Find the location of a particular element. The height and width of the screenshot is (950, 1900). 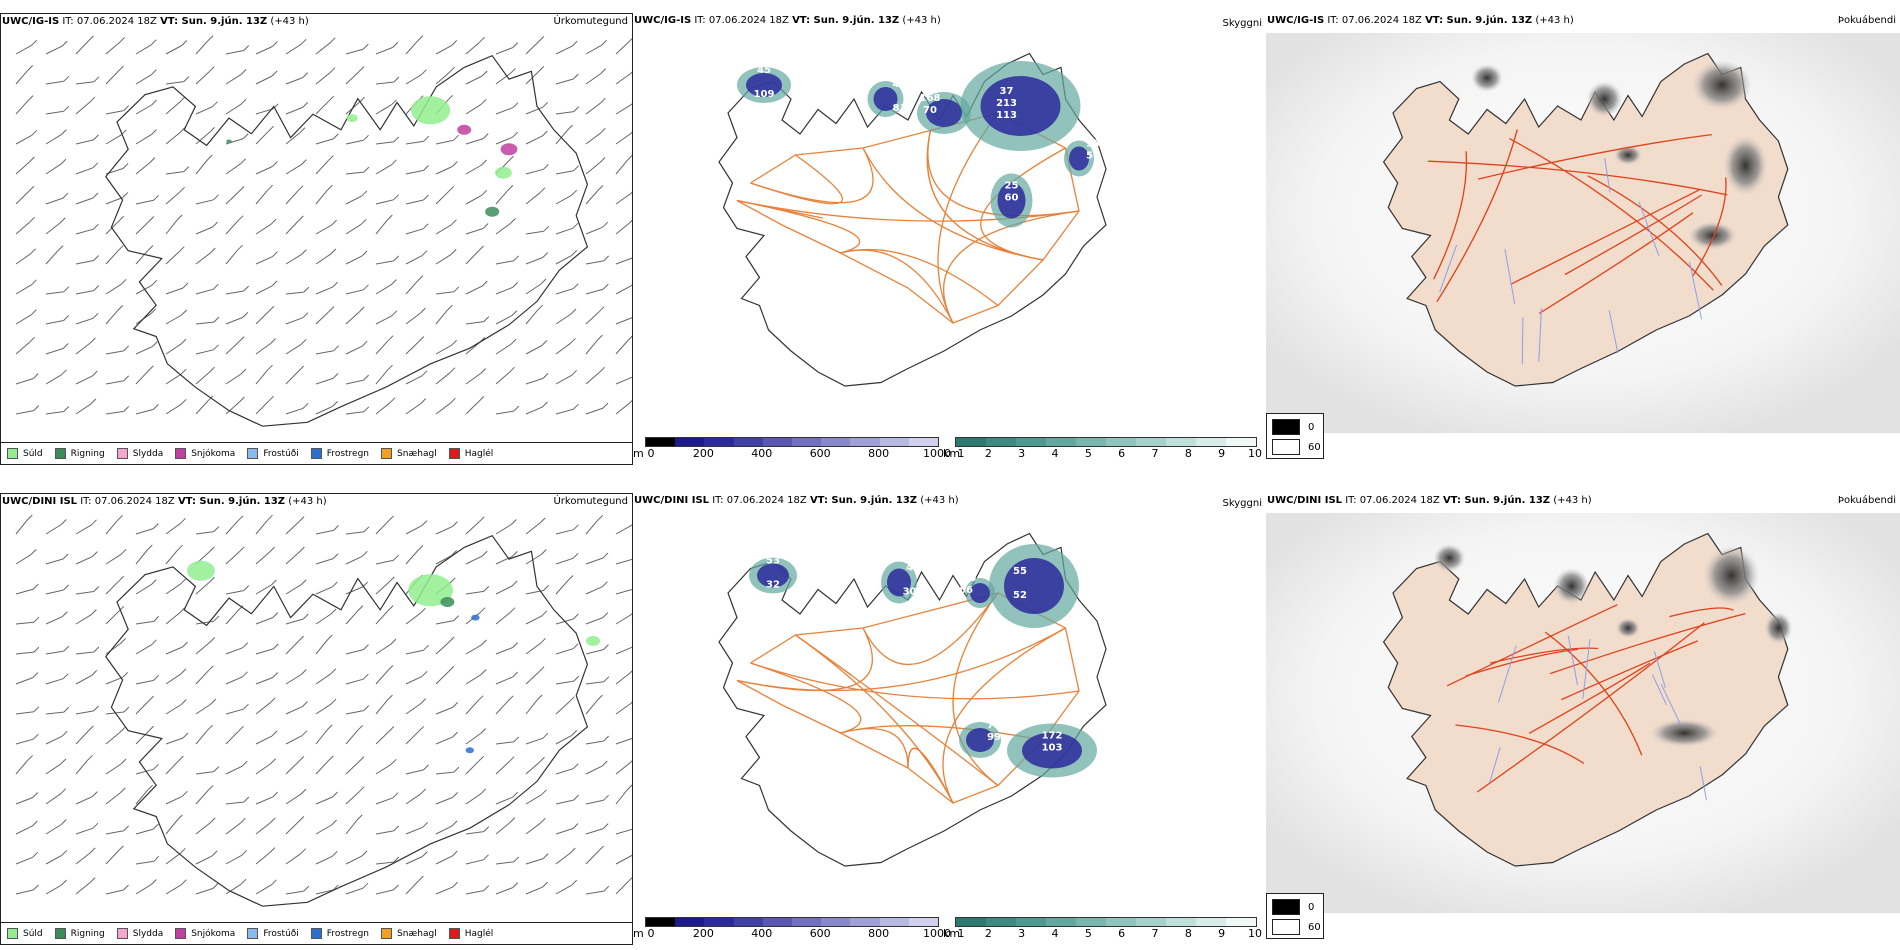

ceiling-value-label: 53 is located at coordinates (773, 561).